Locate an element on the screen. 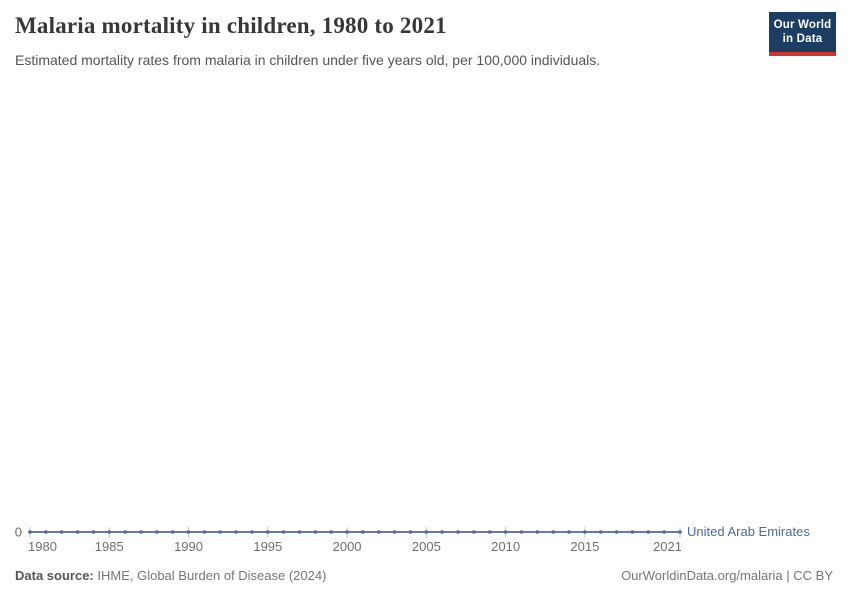 The image size is (850, 600). entity-label: United Arab Emirates is located at coordinates (748, 531).